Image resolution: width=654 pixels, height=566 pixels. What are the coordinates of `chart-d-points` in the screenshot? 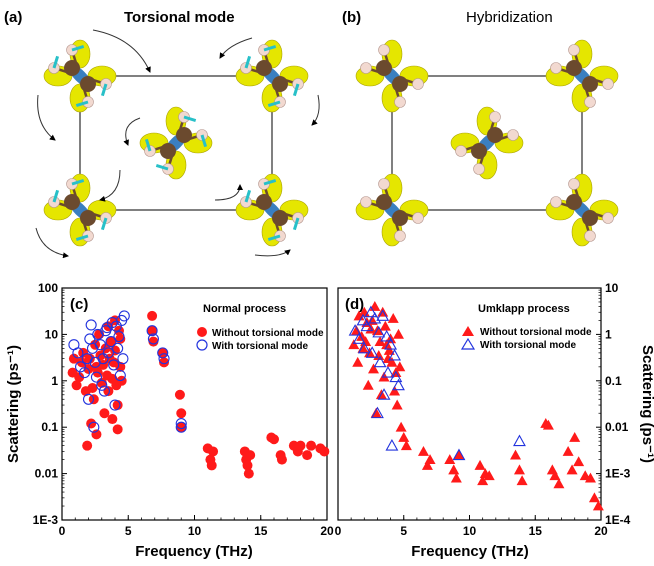 It's located at (476, 405).